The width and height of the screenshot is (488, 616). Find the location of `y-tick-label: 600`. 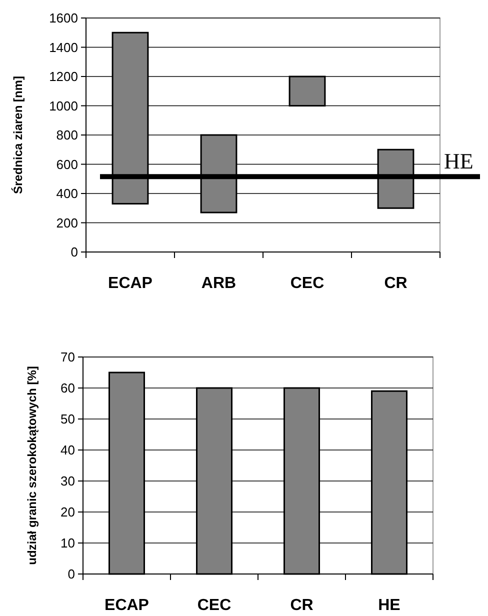

y-tick-label: 600 is located at coordinates (67, 164).